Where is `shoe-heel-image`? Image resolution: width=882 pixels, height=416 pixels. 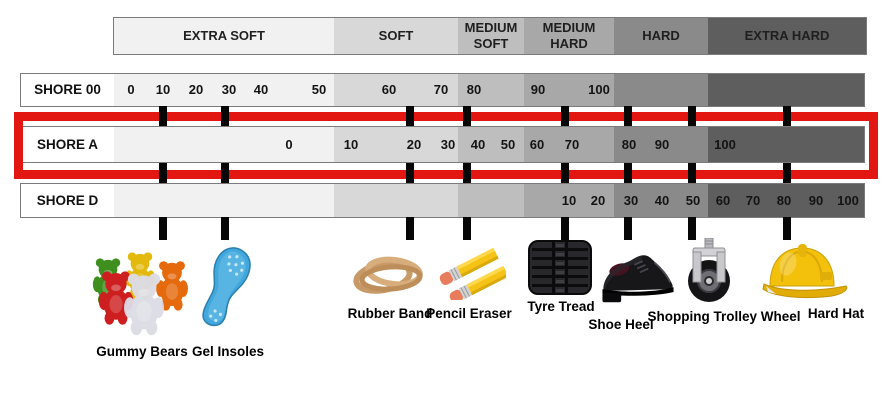
shoe-heel-image is located at coordinates (638, 279).